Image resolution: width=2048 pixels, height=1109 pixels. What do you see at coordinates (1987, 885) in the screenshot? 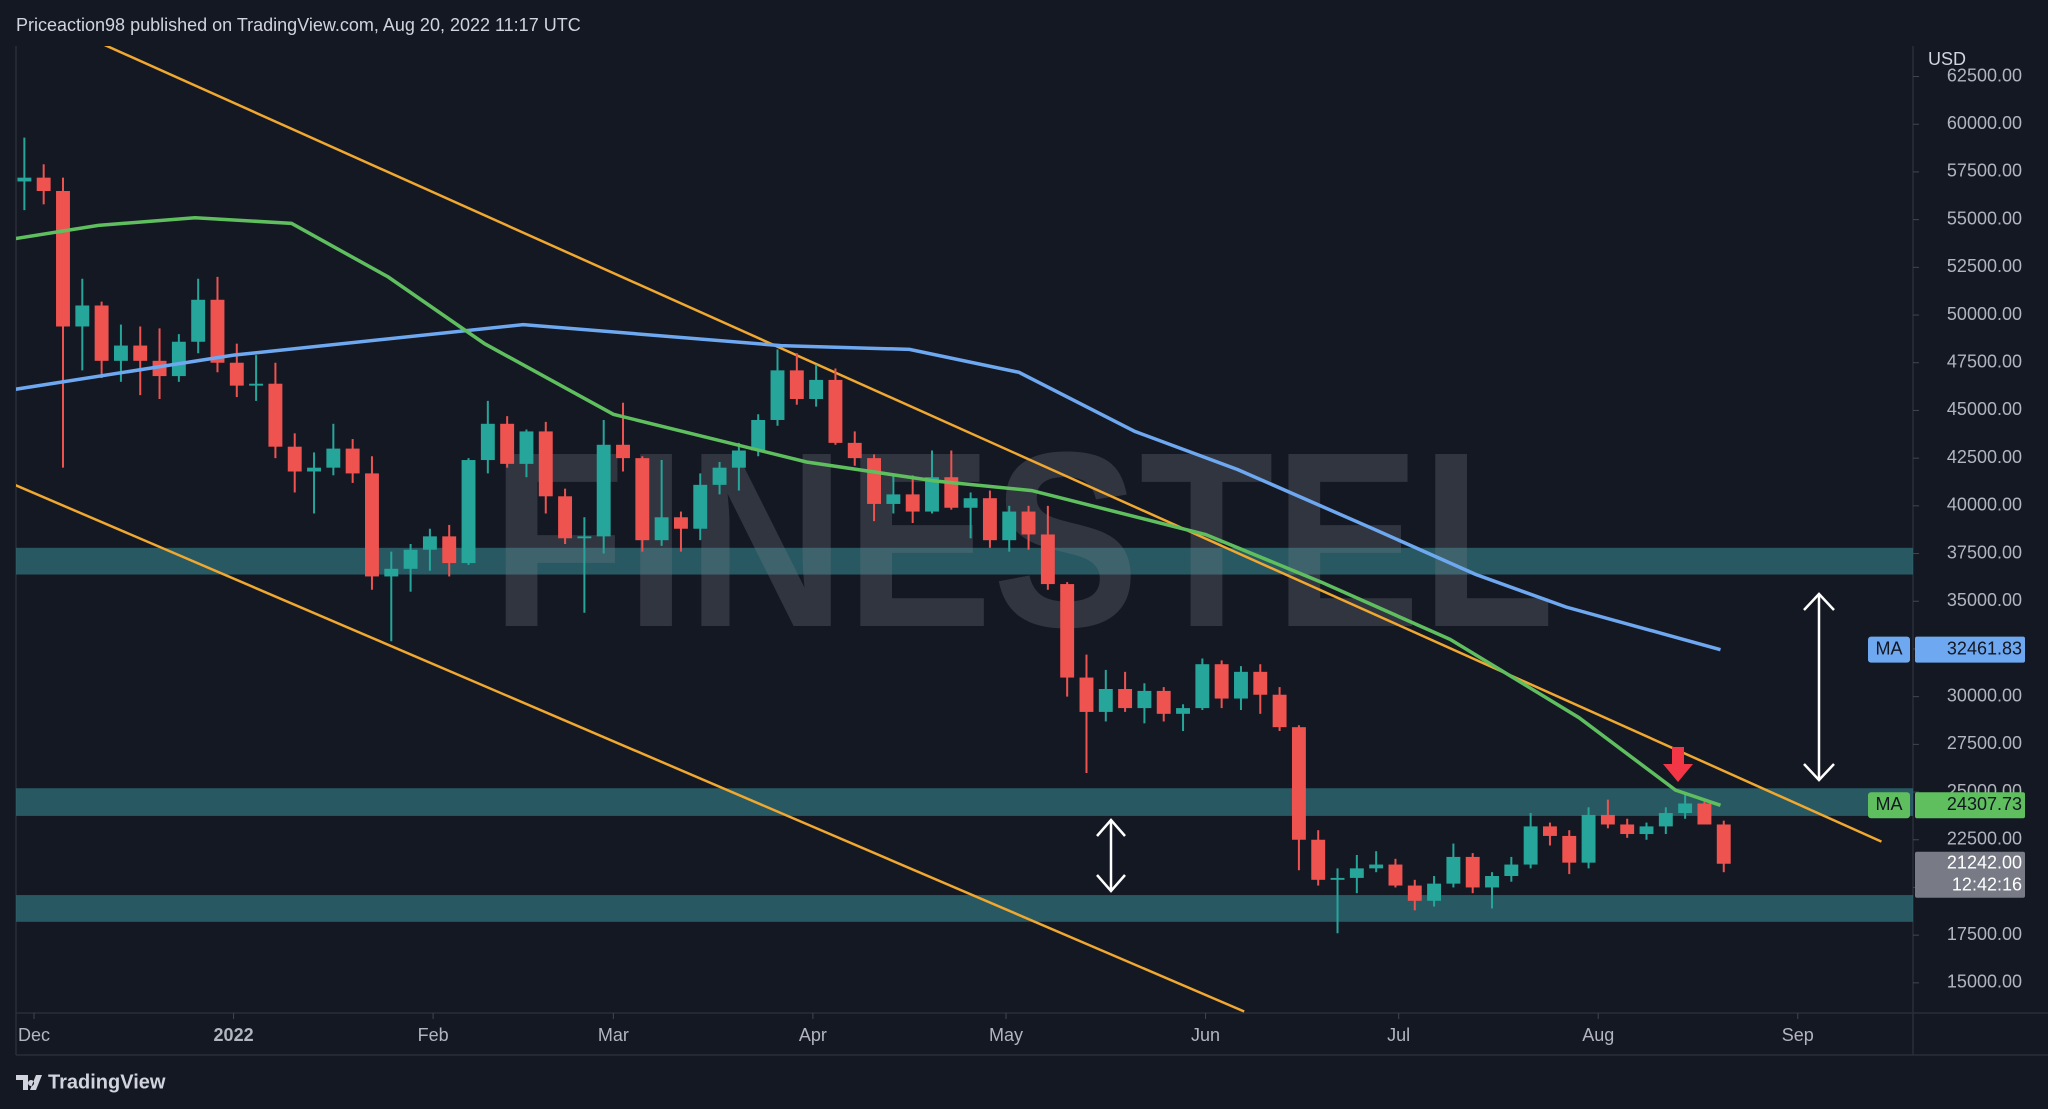
I see `countdown: 12:42:16` at bounding box center [1987, 885].